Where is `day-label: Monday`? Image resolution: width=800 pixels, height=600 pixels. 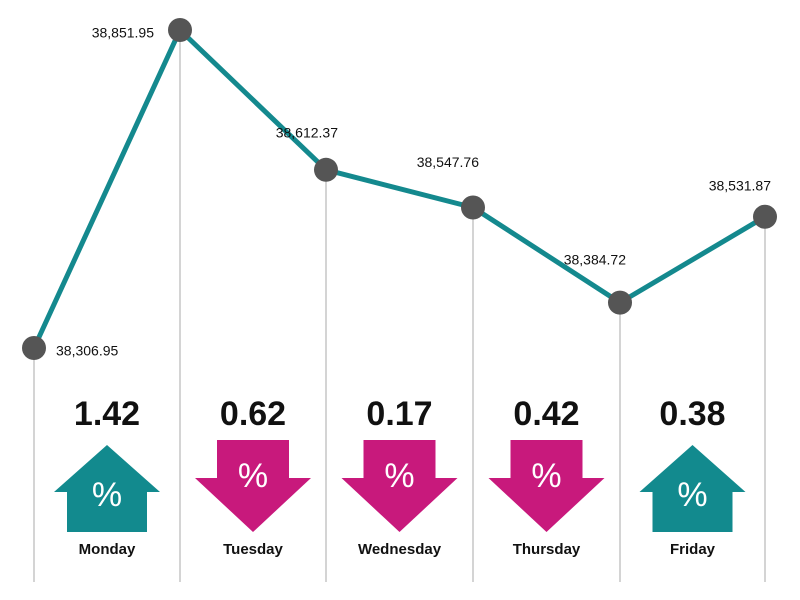 day-label: Monday is located at coordinates (107, 549).